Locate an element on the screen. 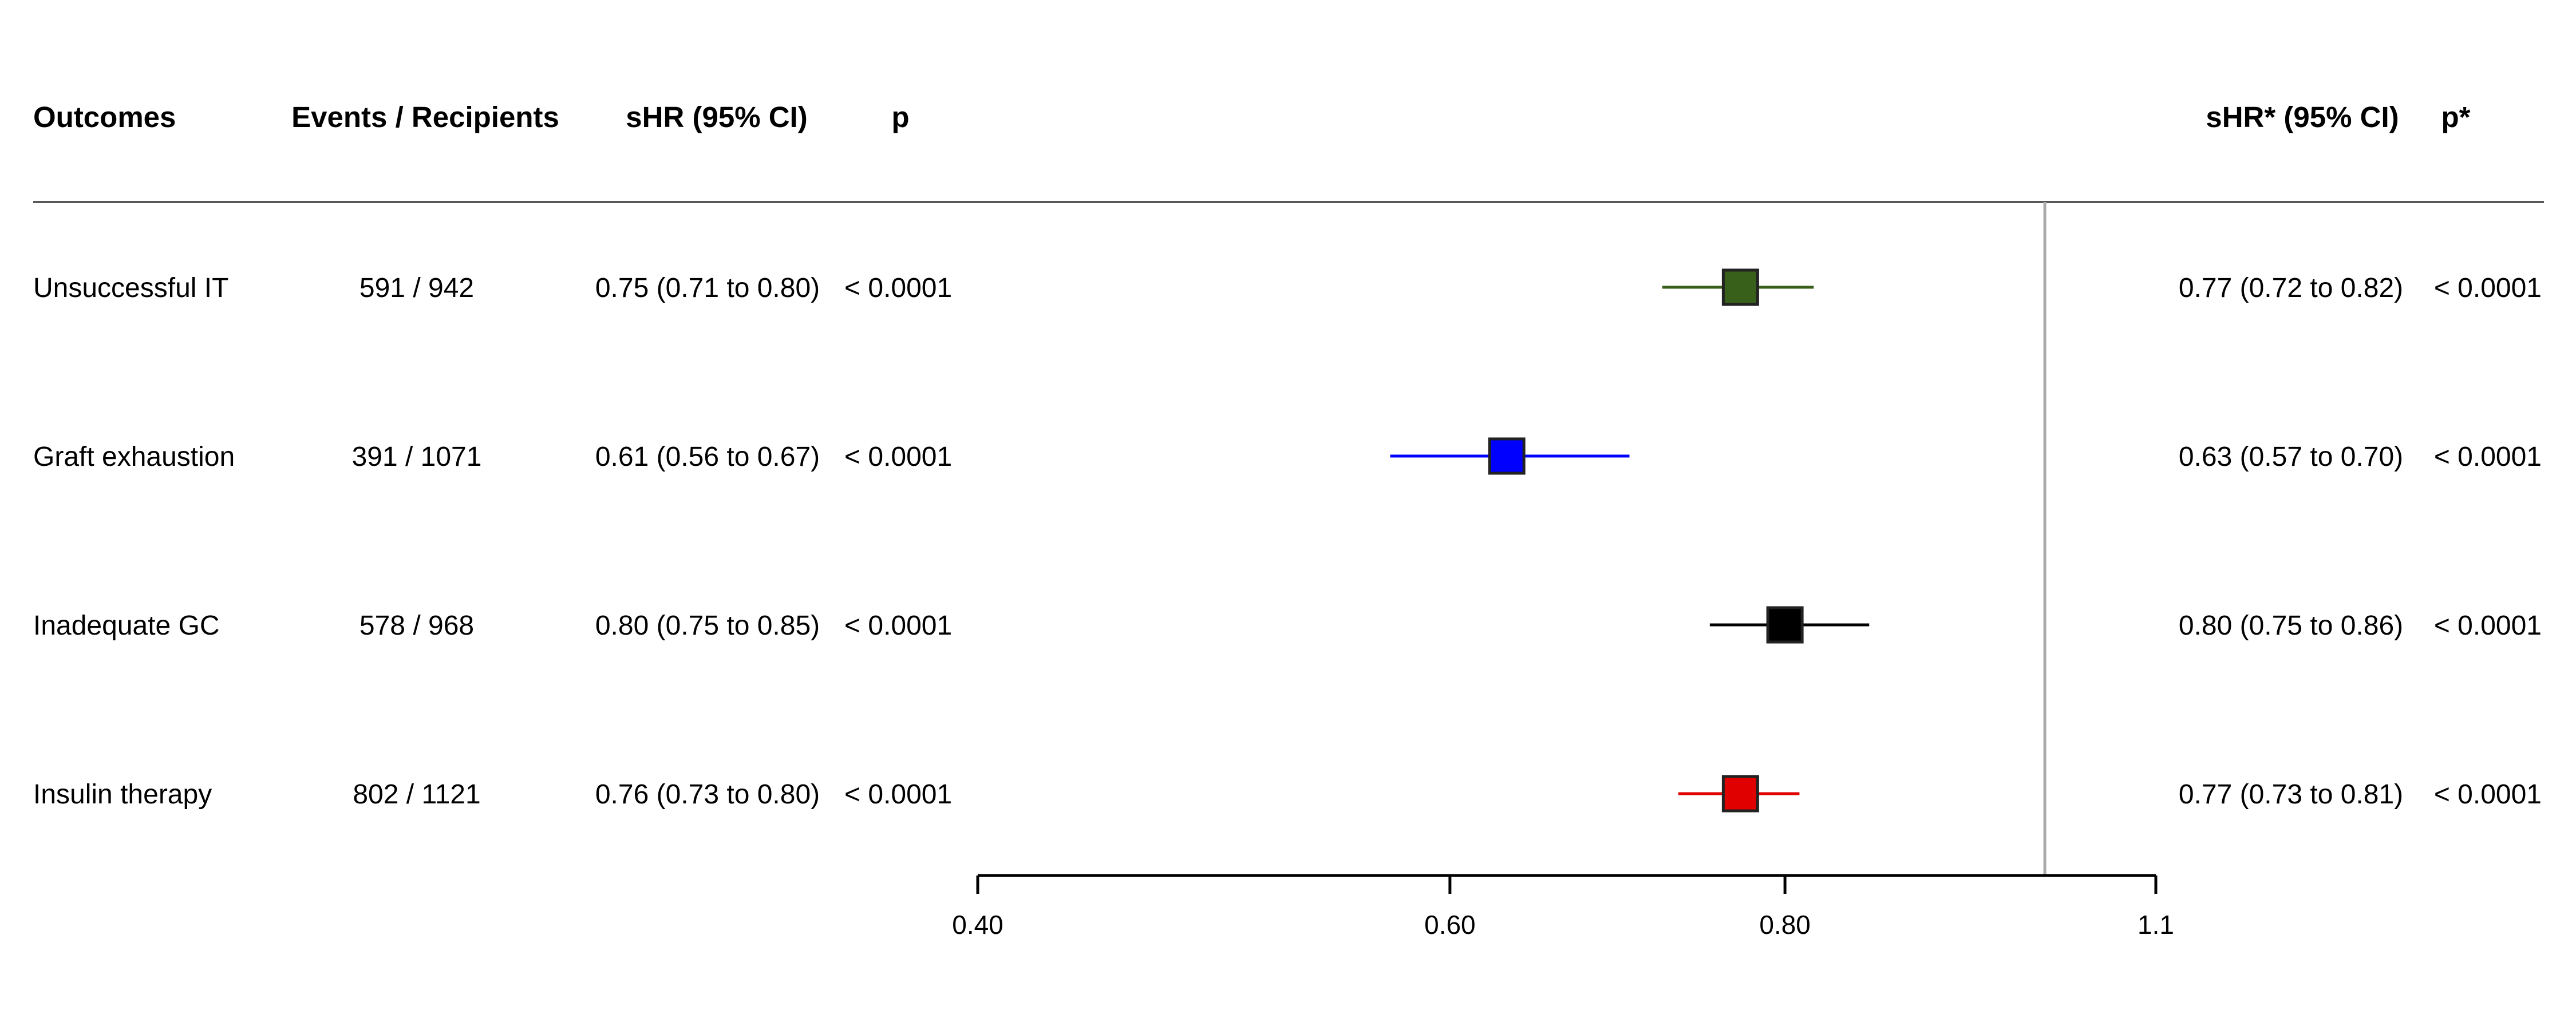 Image resolution: width=2576 pixels, height=1030 pixels. row-events: 578 / 968 is located at coordinates (416, 626).